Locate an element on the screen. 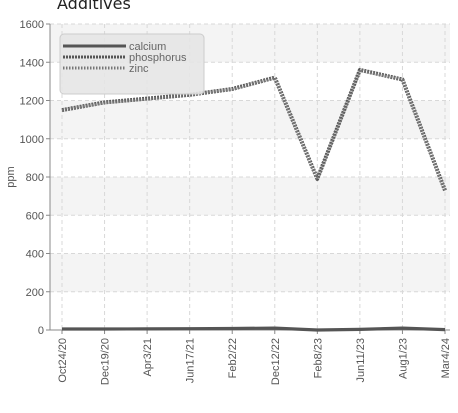 The height and width of the screenshot is (413, 458). legend-label-zinc: zinc is located at coordinates (139, 69).